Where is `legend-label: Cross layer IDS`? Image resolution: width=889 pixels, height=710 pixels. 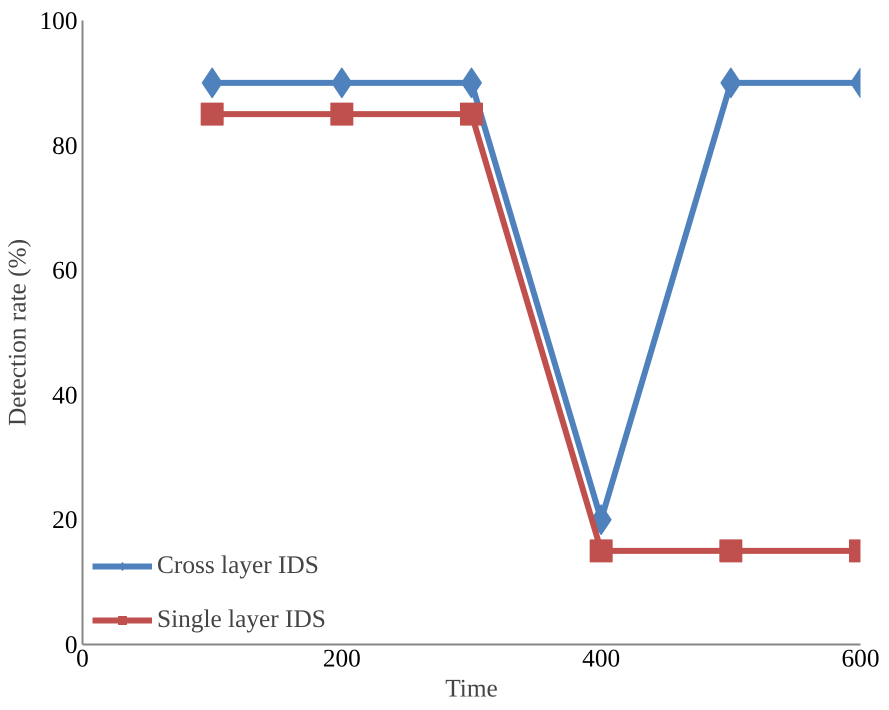 legend-label: Cross layer IDS is located at coordinates (238, 565).